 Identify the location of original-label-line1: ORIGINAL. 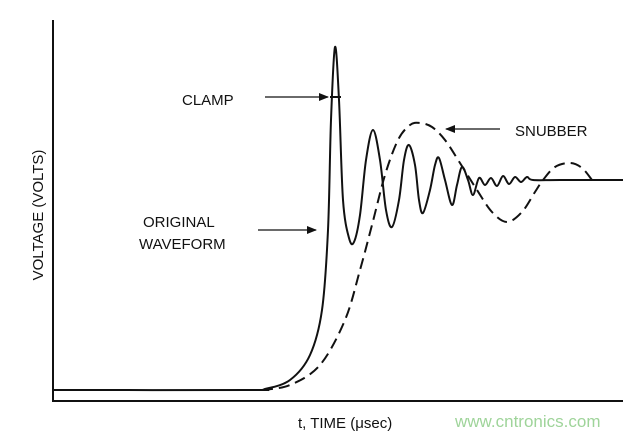
(179, 222).